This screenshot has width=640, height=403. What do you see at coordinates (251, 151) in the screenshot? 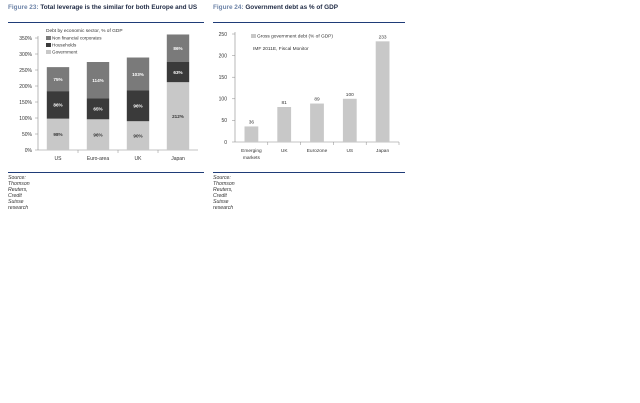
I see `x-tick-label: Emerging` at bounding box center [251, 151].